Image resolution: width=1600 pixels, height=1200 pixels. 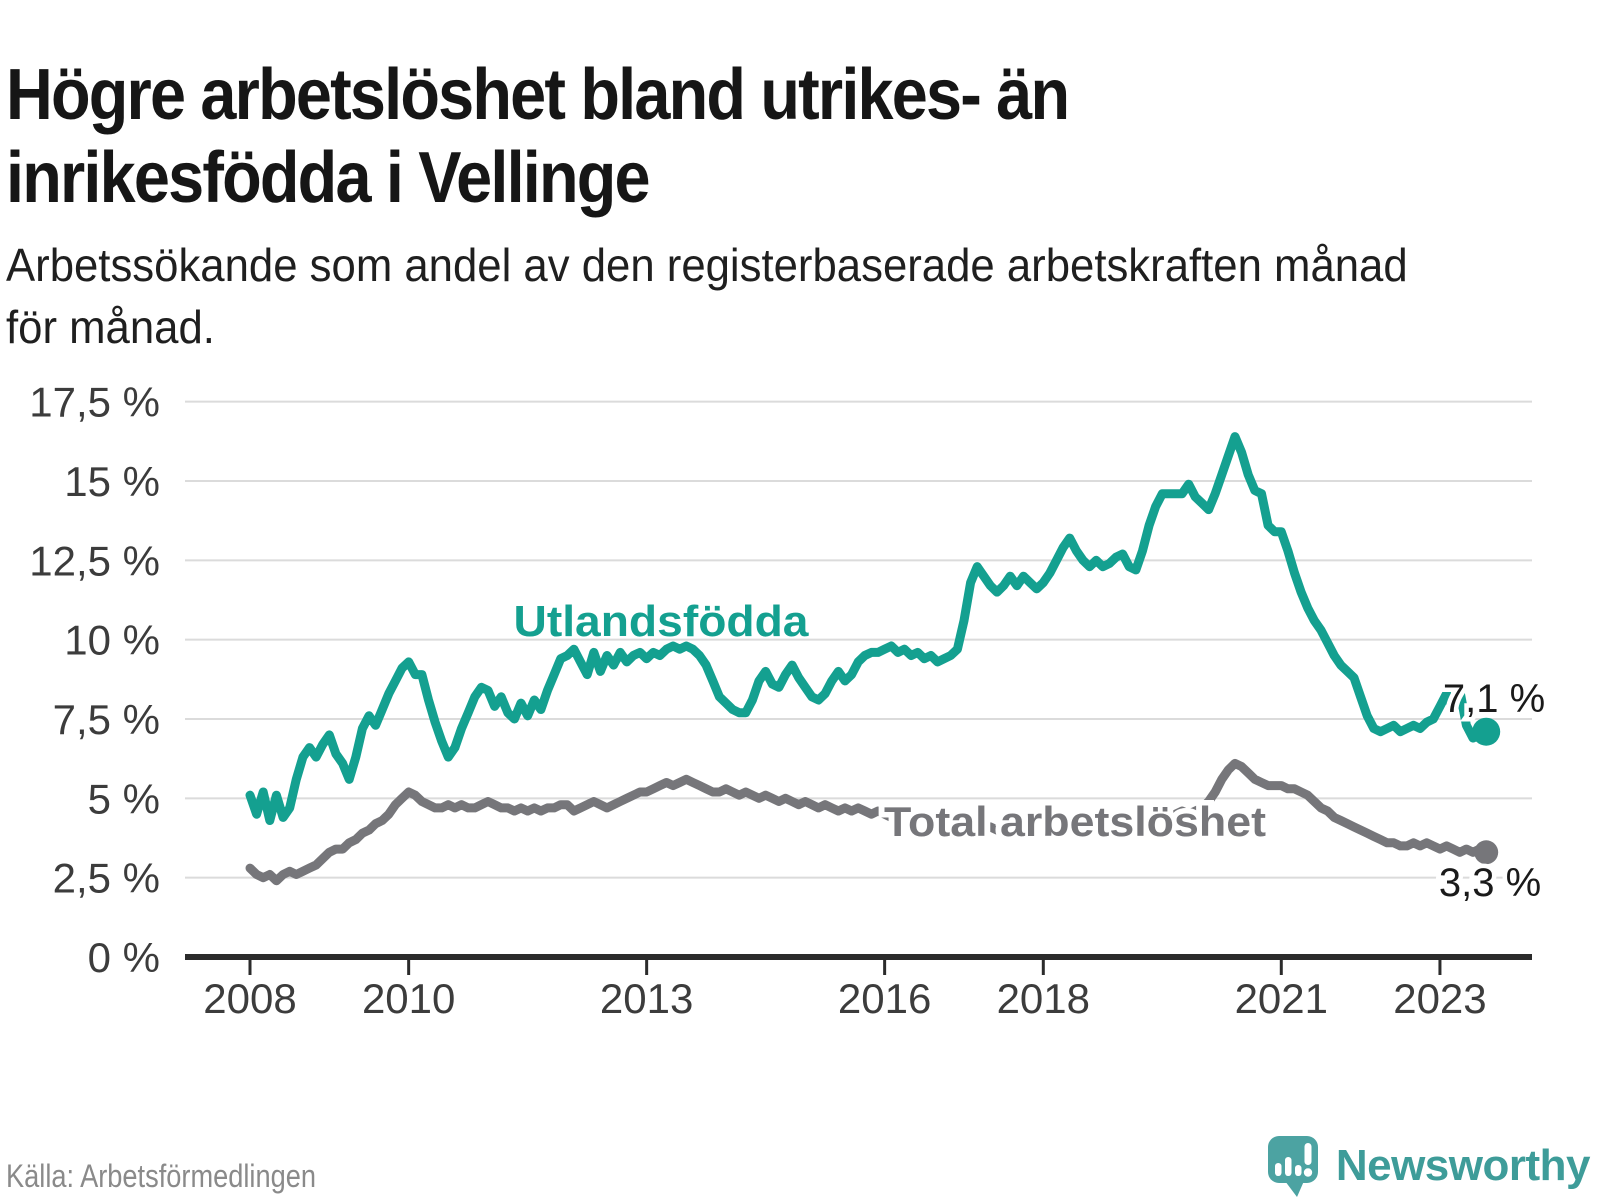 I want to click on end-dot-total, so click(x=1486, y=852).